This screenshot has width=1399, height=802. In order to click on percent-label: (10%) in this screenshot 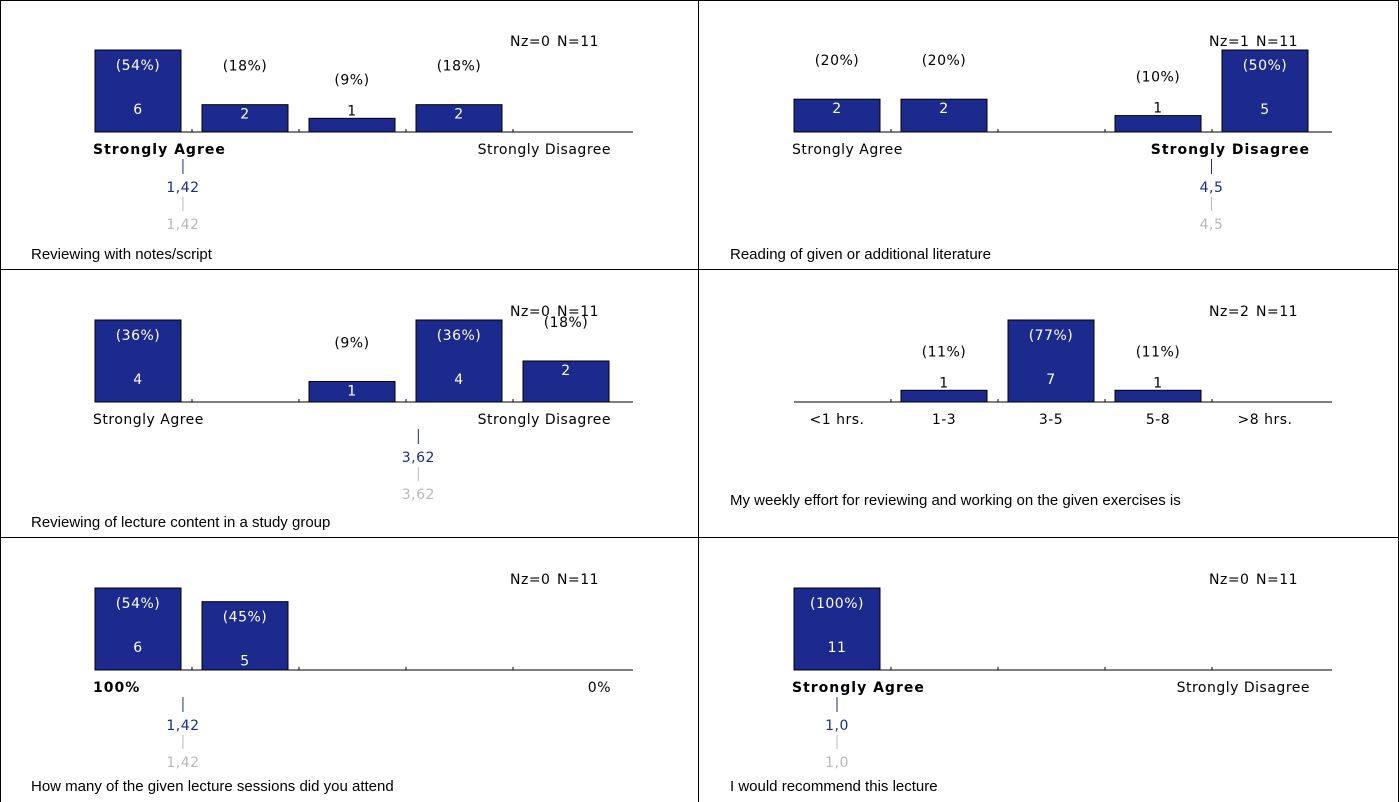, I will do `click(1158, 78)`.